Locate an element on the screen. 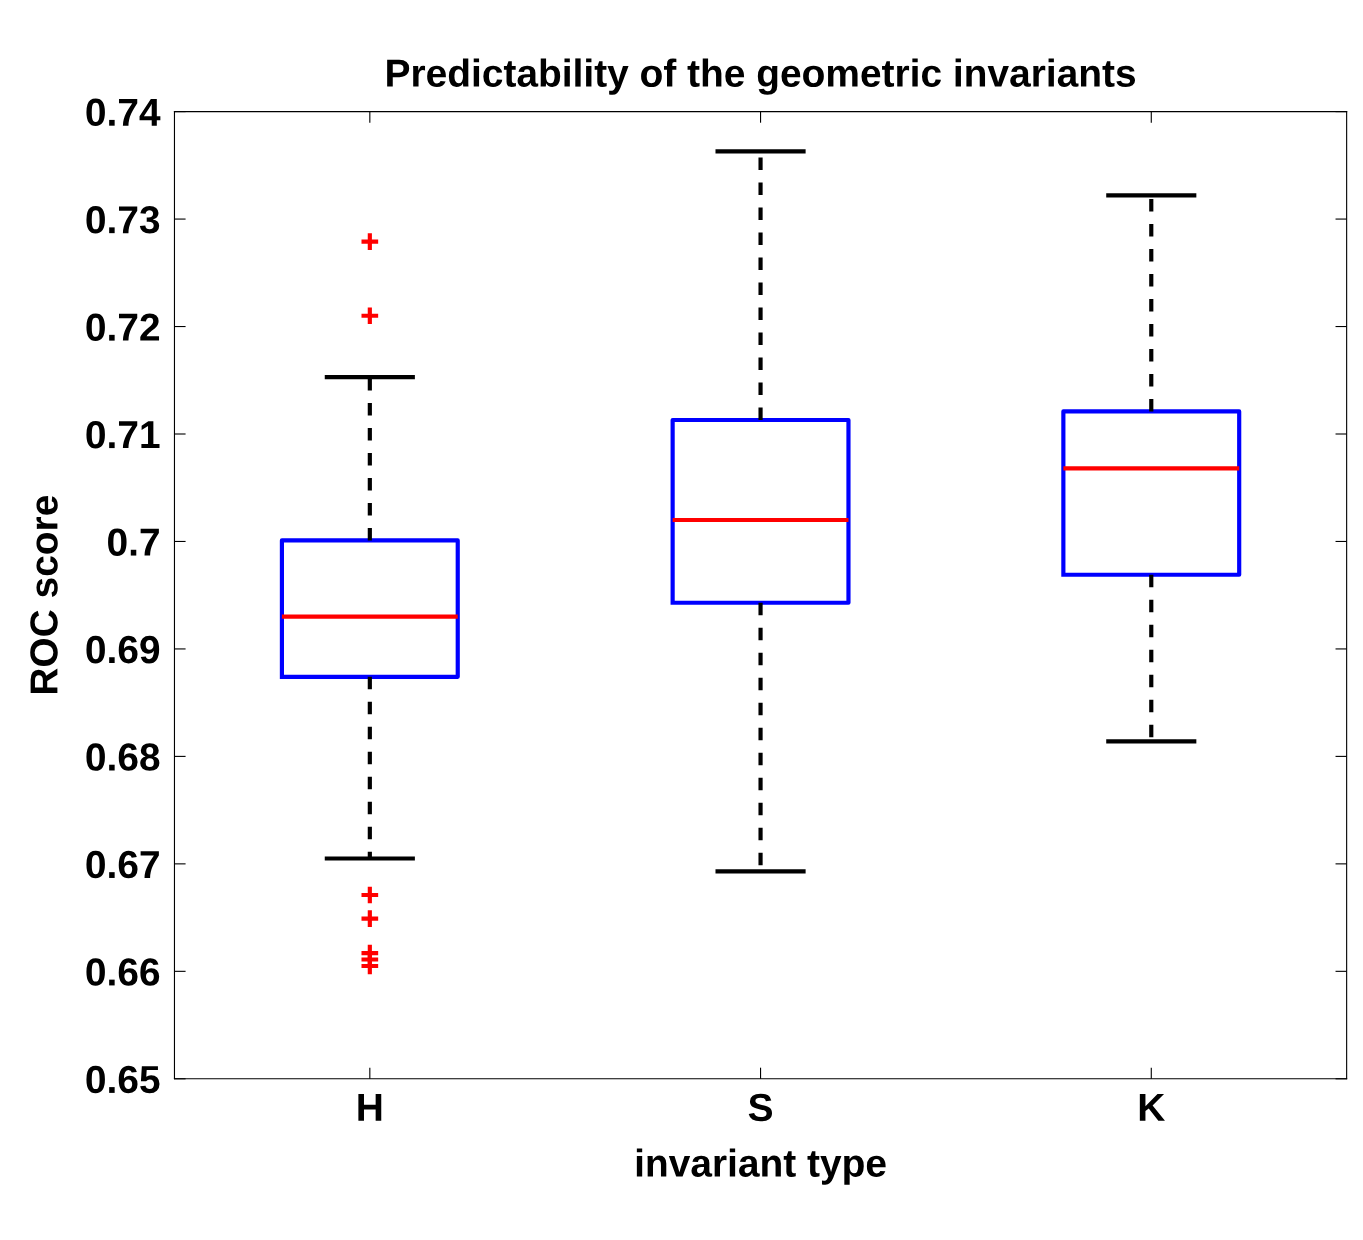 The height and width of the screenshot is (1240, 1363). y-tick-label: 0.7 is located at coordinates (133, 542).